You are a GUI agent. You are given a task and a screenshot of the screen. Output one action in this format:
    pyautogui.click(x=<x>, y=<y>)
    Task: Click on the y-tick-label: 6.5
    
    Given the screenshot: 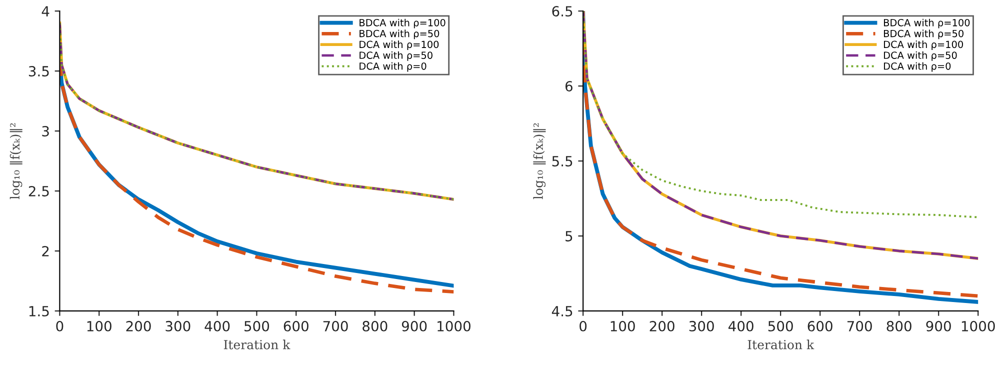 What is the action you would take?
    pyautogui.click(x=562, y=11)
    